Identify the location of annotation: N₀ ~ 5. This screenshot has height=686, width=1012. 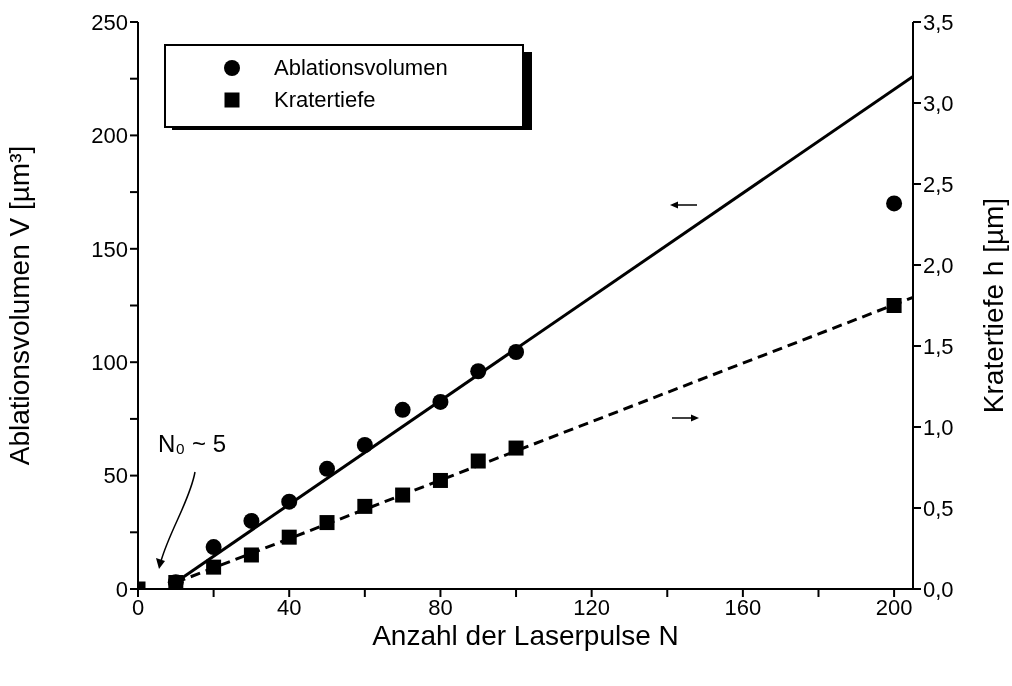
(192, 443).